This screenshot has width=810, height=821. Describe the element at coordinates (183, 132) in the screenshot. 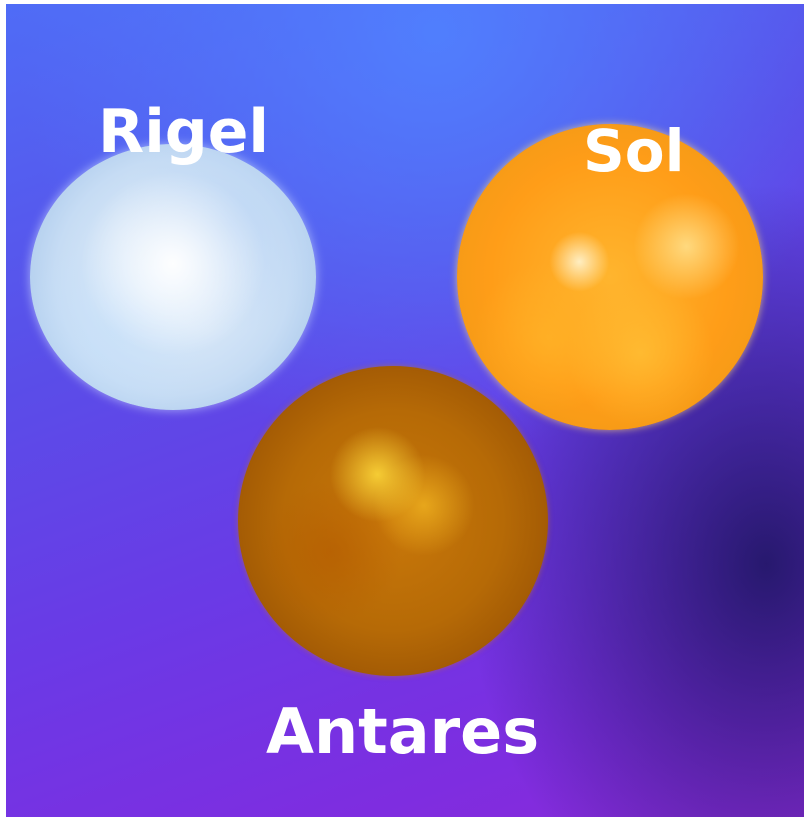

I see `rigel-label: Rigel` at that location.